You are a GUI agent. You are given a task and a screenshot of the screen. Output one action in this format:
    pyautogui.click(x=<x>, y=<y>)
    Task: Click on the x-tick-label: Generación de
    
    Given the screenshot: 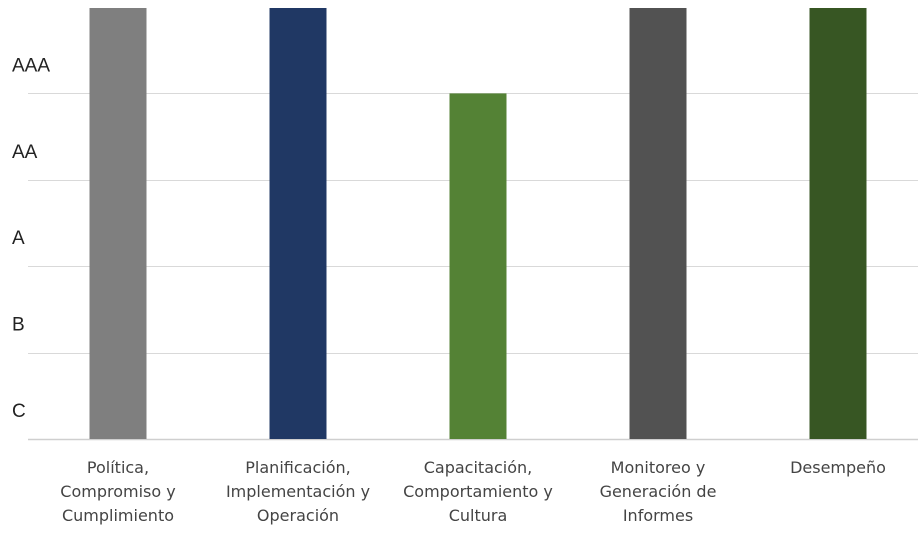 What is the action you would take?
    pyautogui.click(x=658, y=491)
    